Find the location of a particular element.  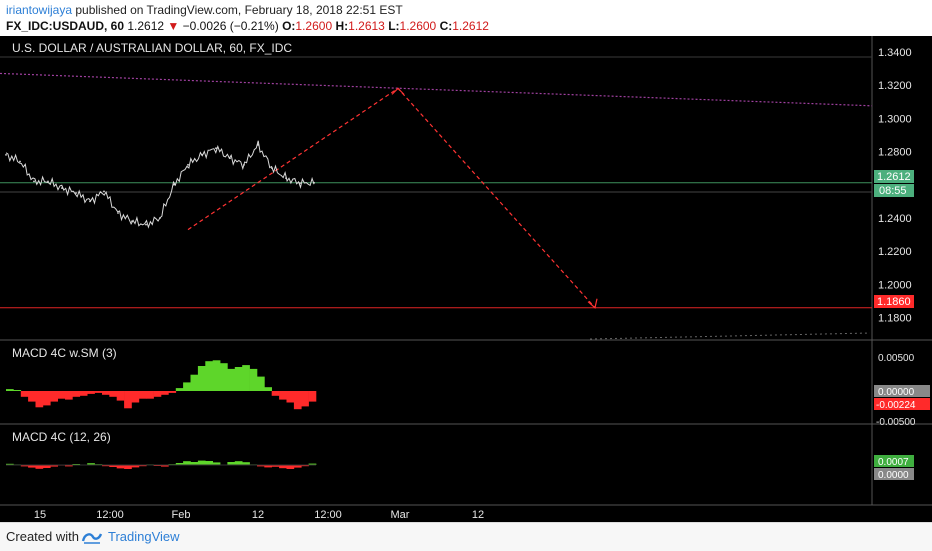

countdown-tag-text: 08:55 is located at coordinates (893, 191).